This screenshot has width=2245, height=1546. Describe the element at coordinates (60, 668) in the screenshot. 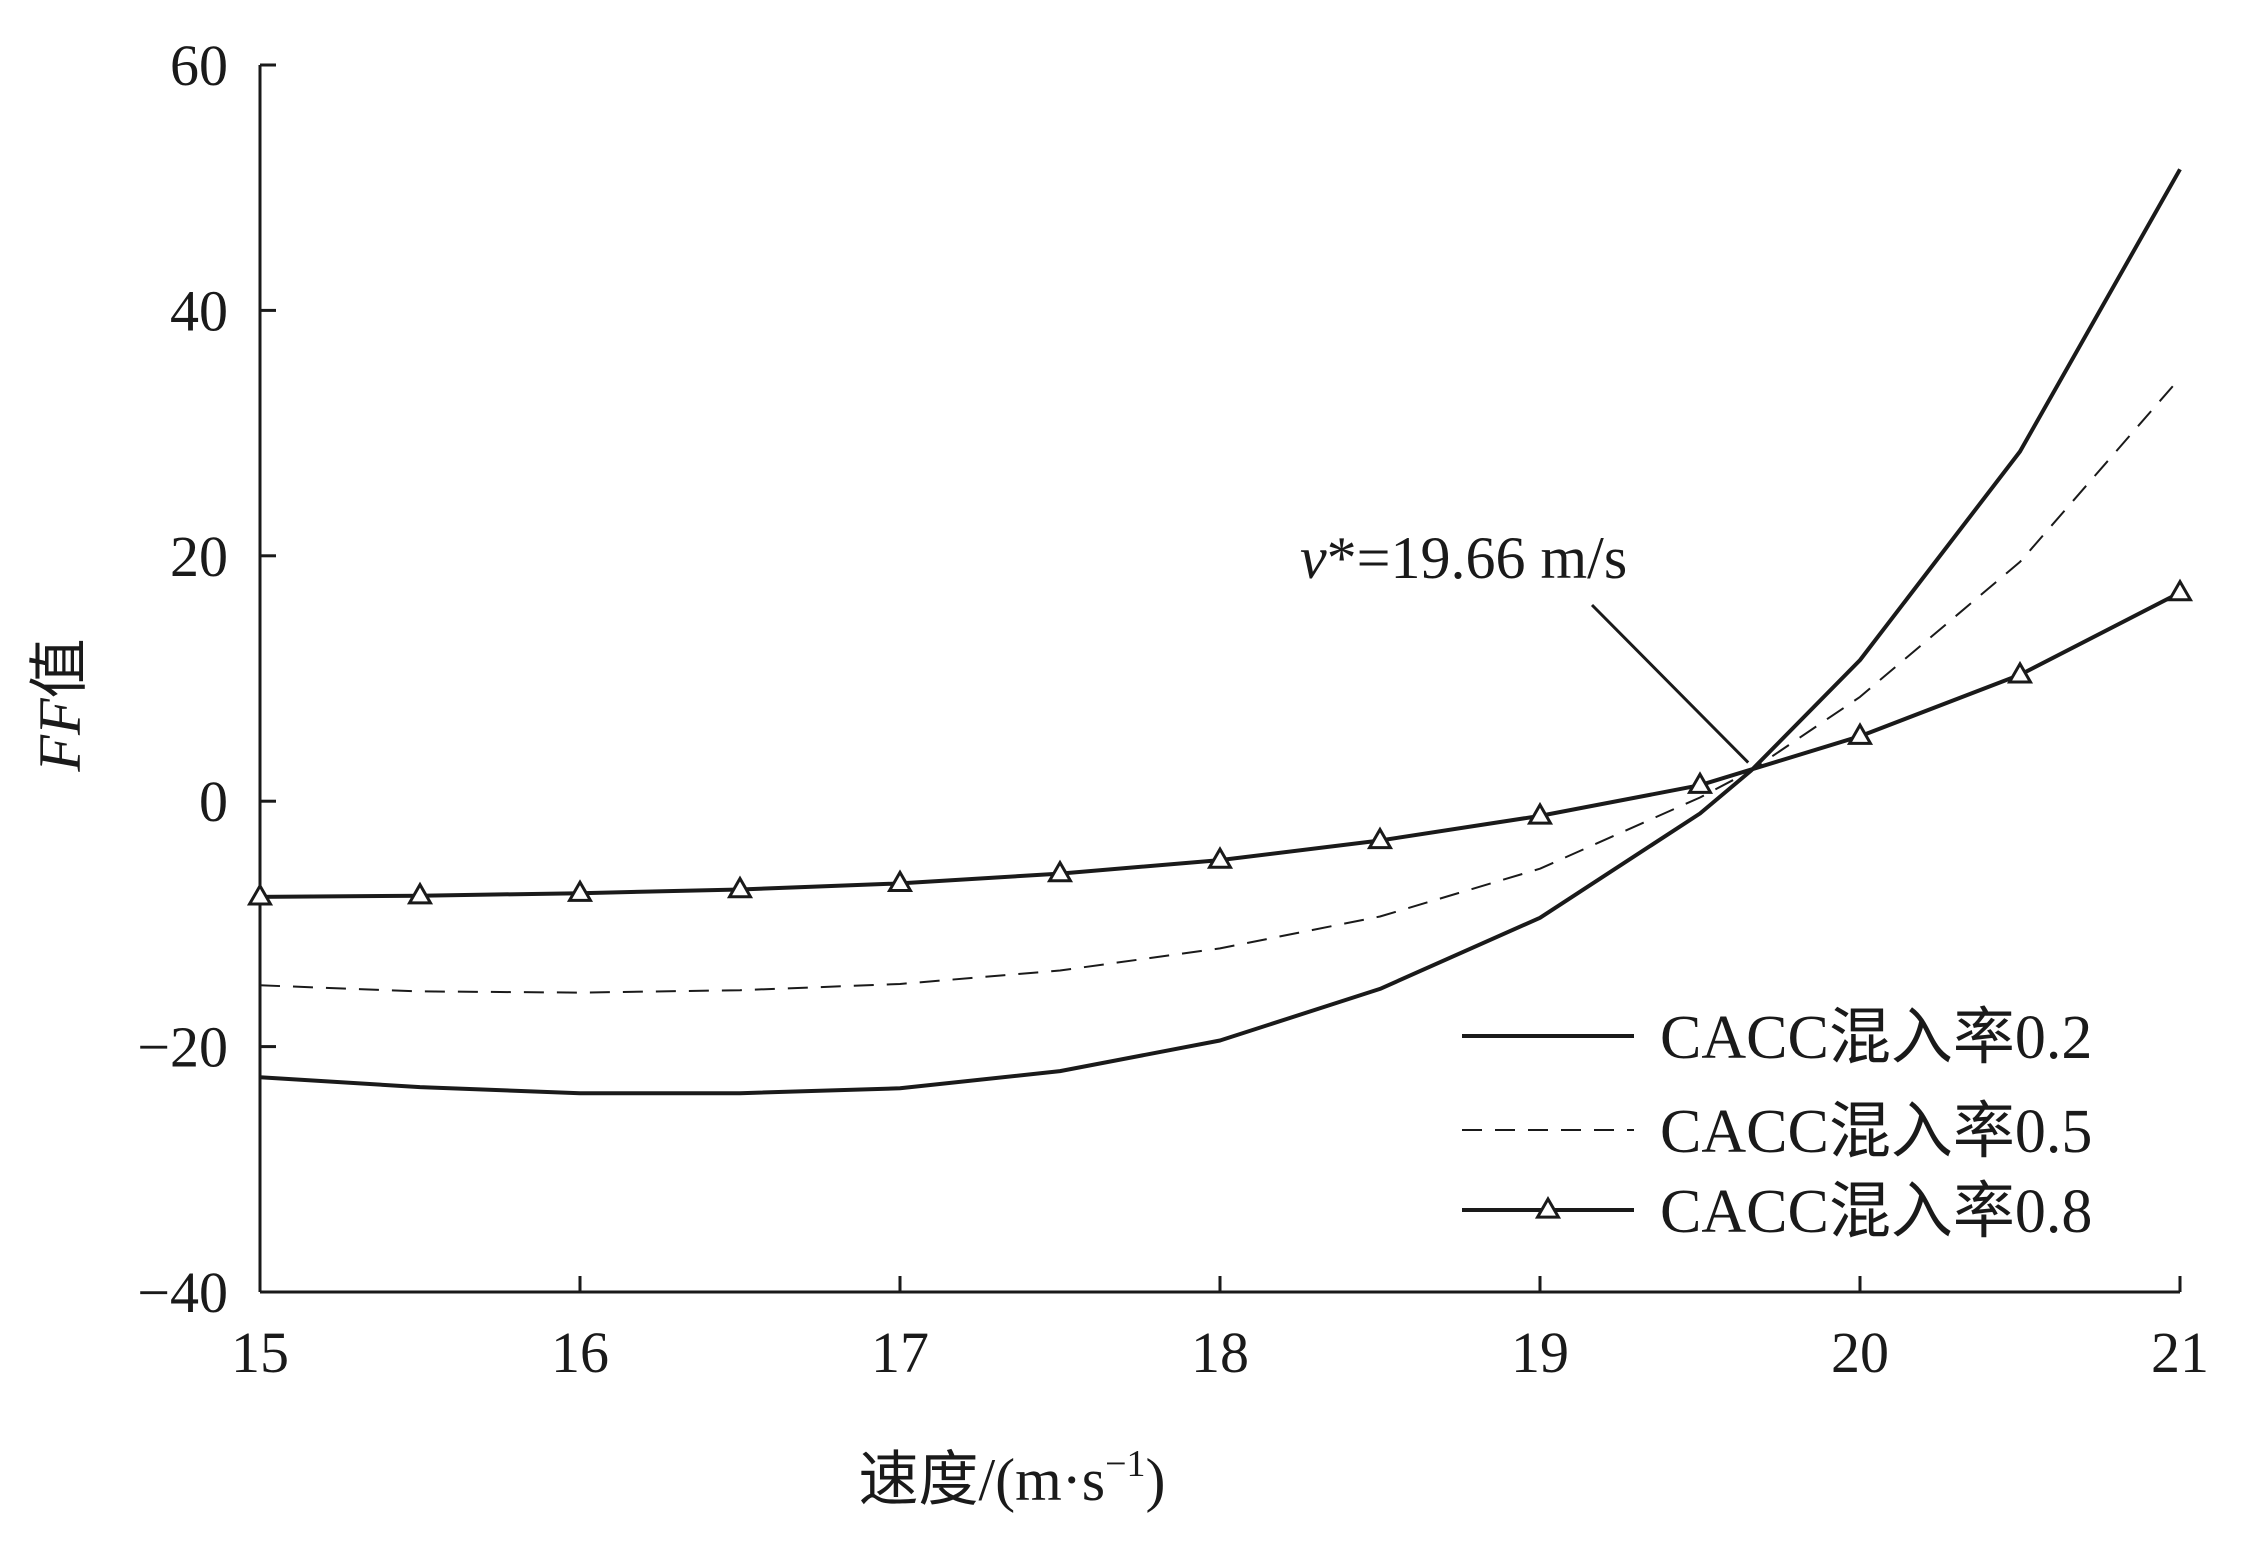

I see `y-axis-title-suffix: 值` at that location.